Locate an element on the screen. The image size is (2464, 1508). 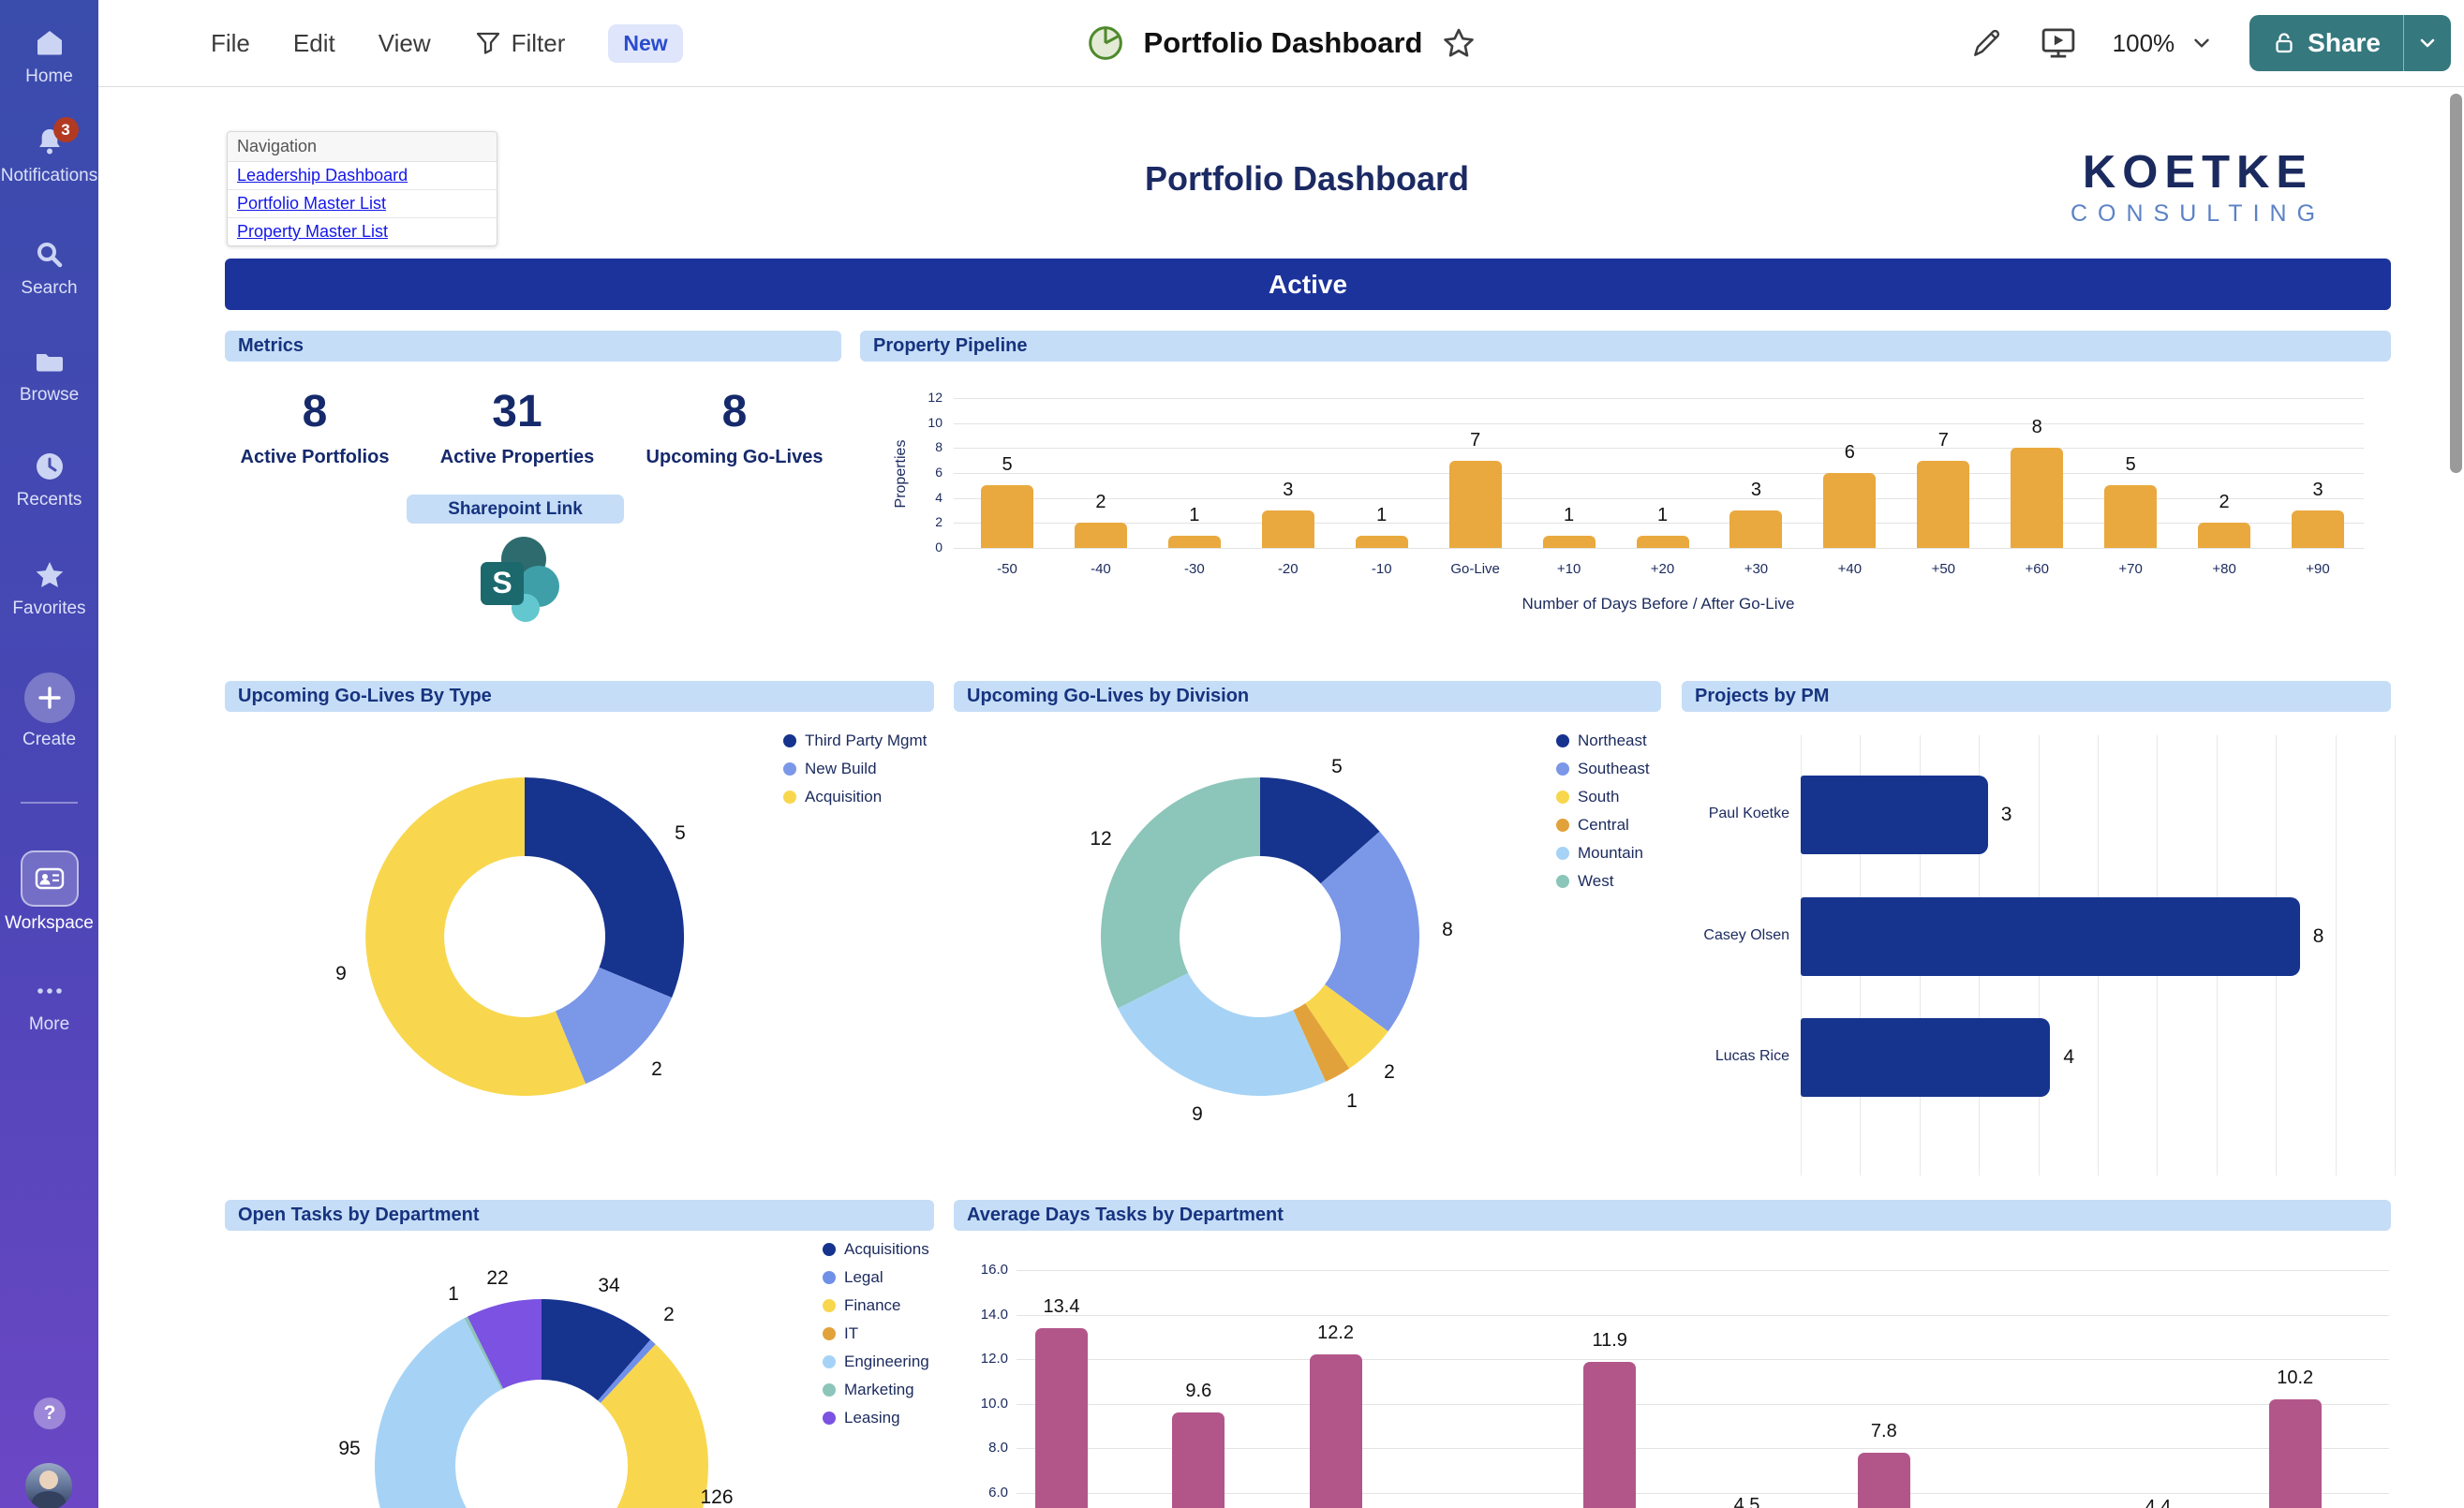
donut-svg: 5 8 2 1 9 12 is located at coordinates (1271, 940).